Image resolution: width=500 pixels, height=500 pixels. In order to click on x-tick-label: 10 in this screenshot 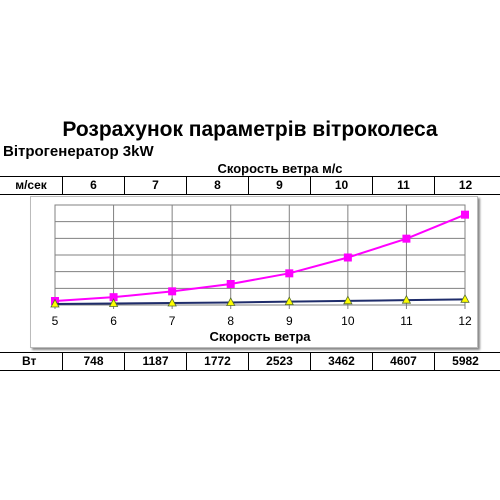, I will do `click(348, 321)`.